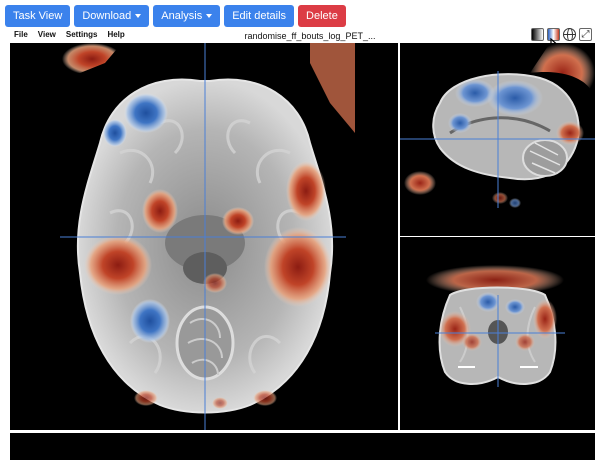 The width and height of the screenshot is (600, 464). I want to click on download-button: Download, so click(112, 16).